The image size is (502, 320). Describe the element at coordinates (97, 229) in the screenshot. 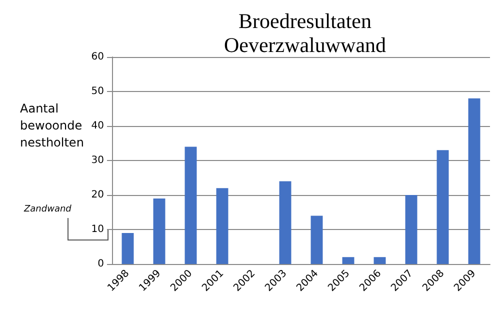

I see `y-tick-label: 10` at that location.